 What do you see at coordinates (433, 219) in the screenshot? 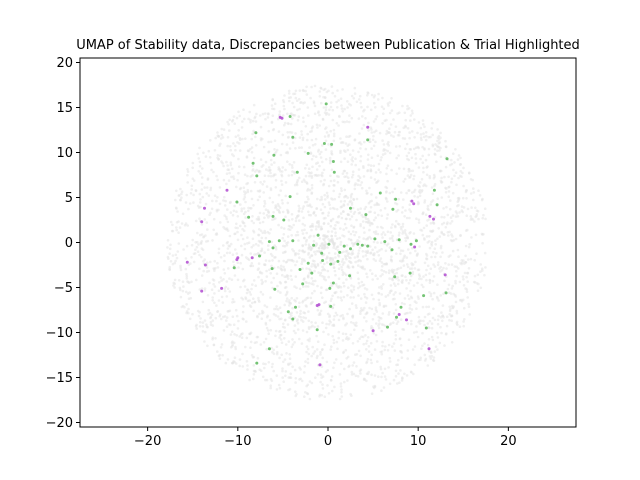
I see `magenta-point` at bounding box center [433, 219].